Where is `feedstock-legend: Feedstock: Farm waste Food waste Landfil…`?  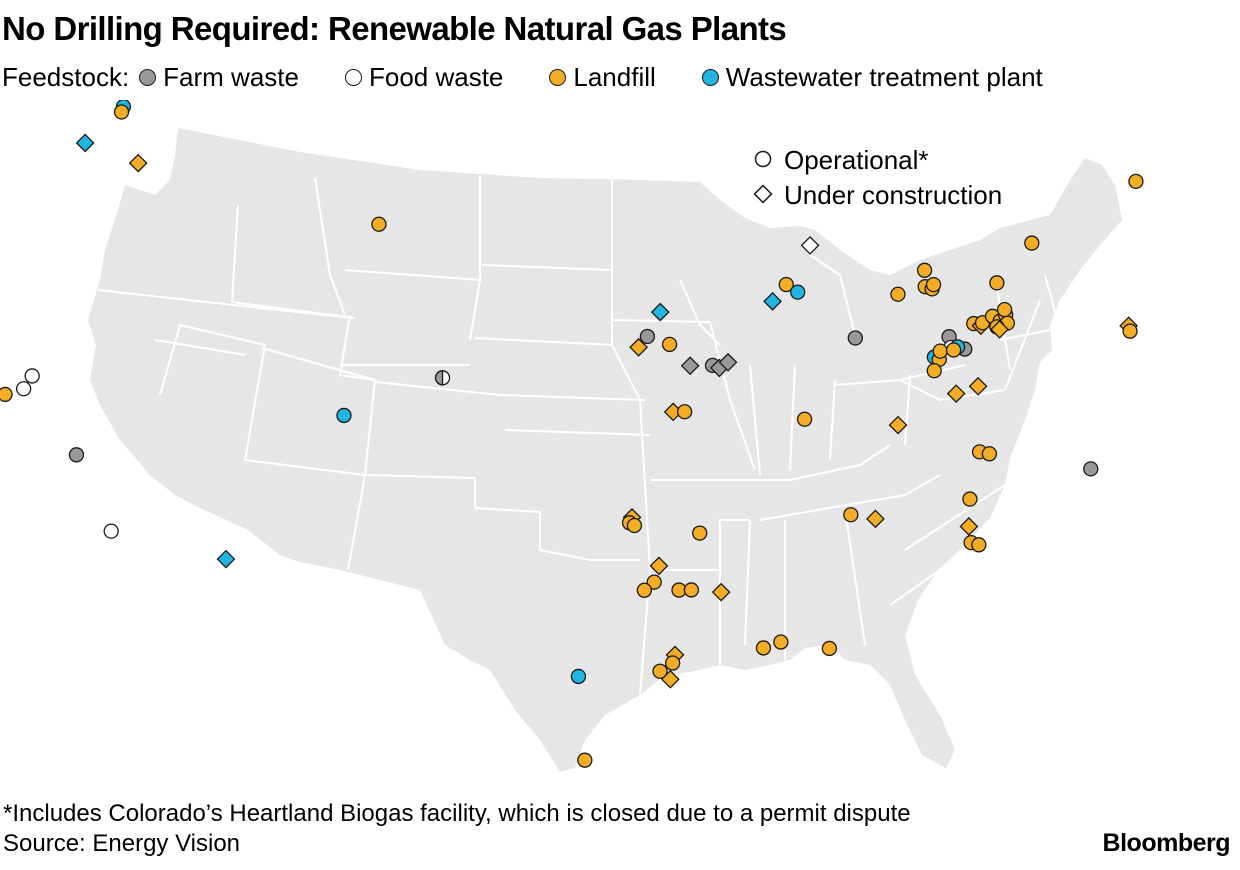
feedstock-legend: Feedstock: Farm waste Food waste Landfil… is located at coordinates (522, 77).